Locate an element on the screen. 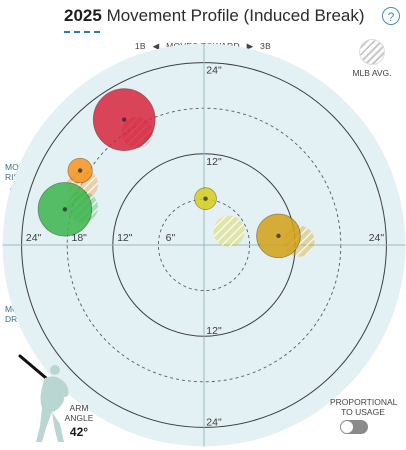 The width and height of the screenshot is (406, 450). first-base-label: 1B is located at coordinates (140, 46).